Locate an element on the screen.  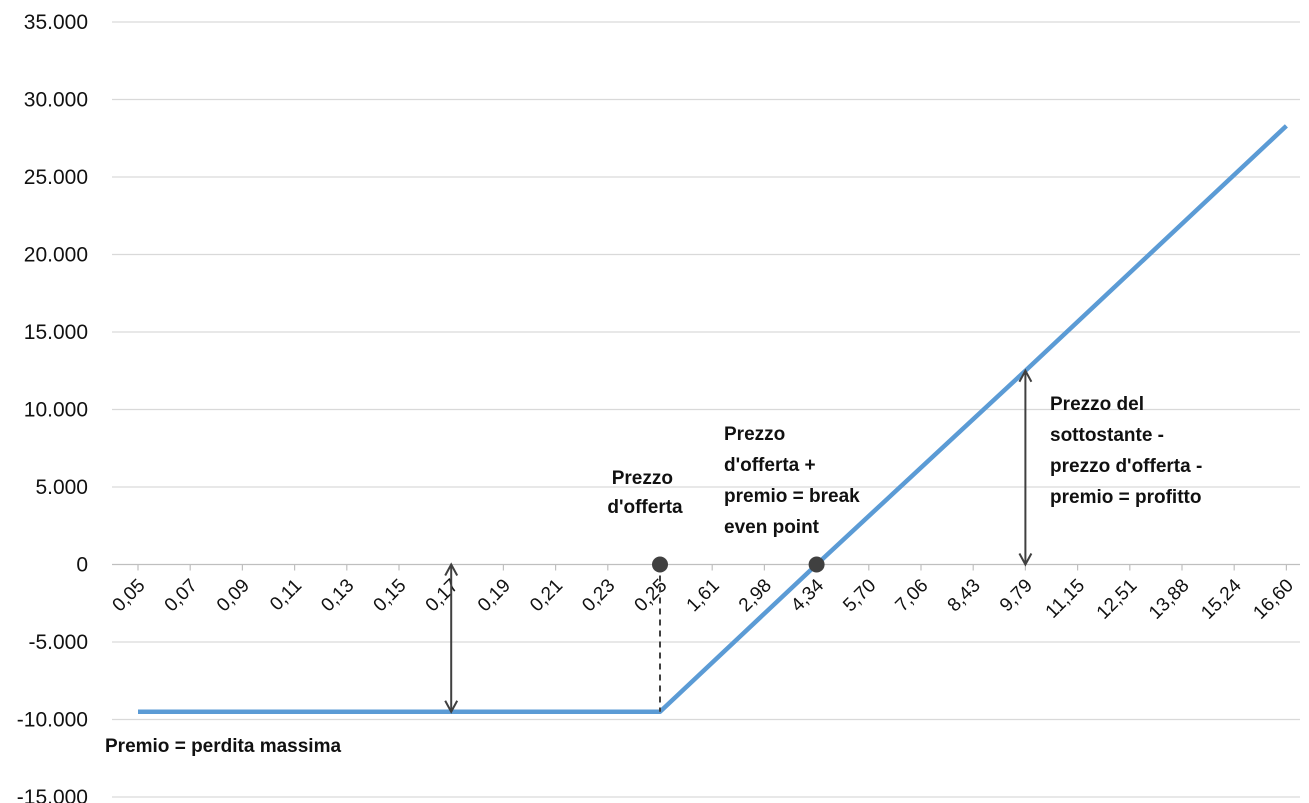
x-tick-label: 0,21 is located at coordinates (546, 595).